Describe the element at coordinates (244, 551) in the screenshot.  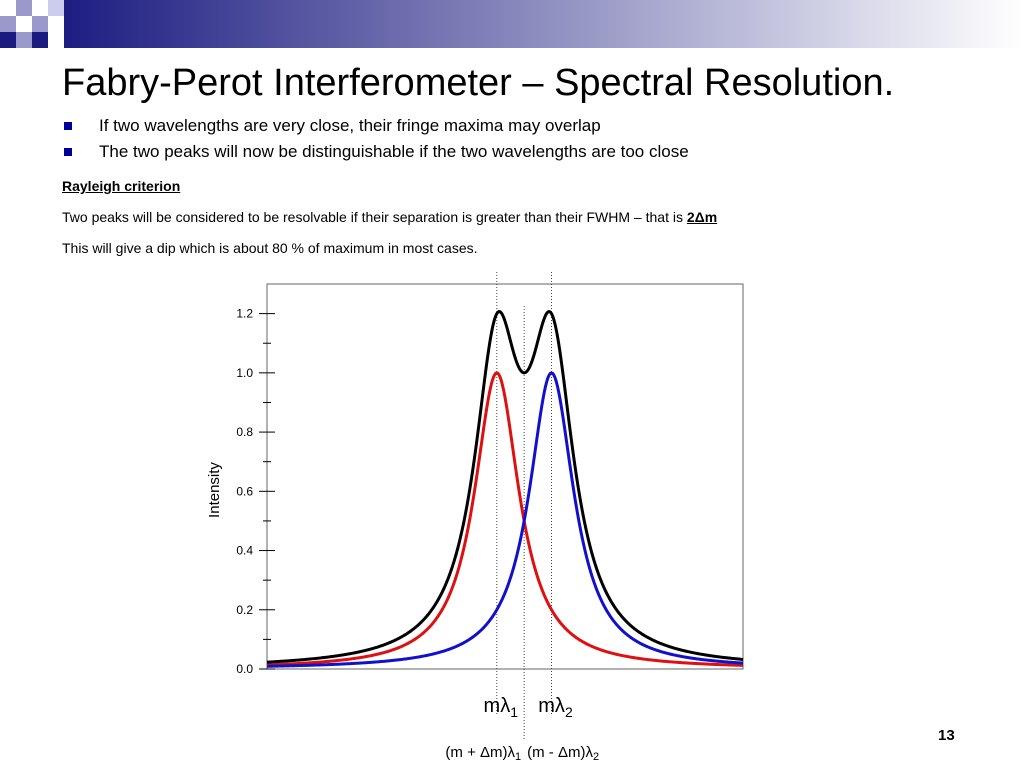
I see `y-tick-label: 0.4` at that location.